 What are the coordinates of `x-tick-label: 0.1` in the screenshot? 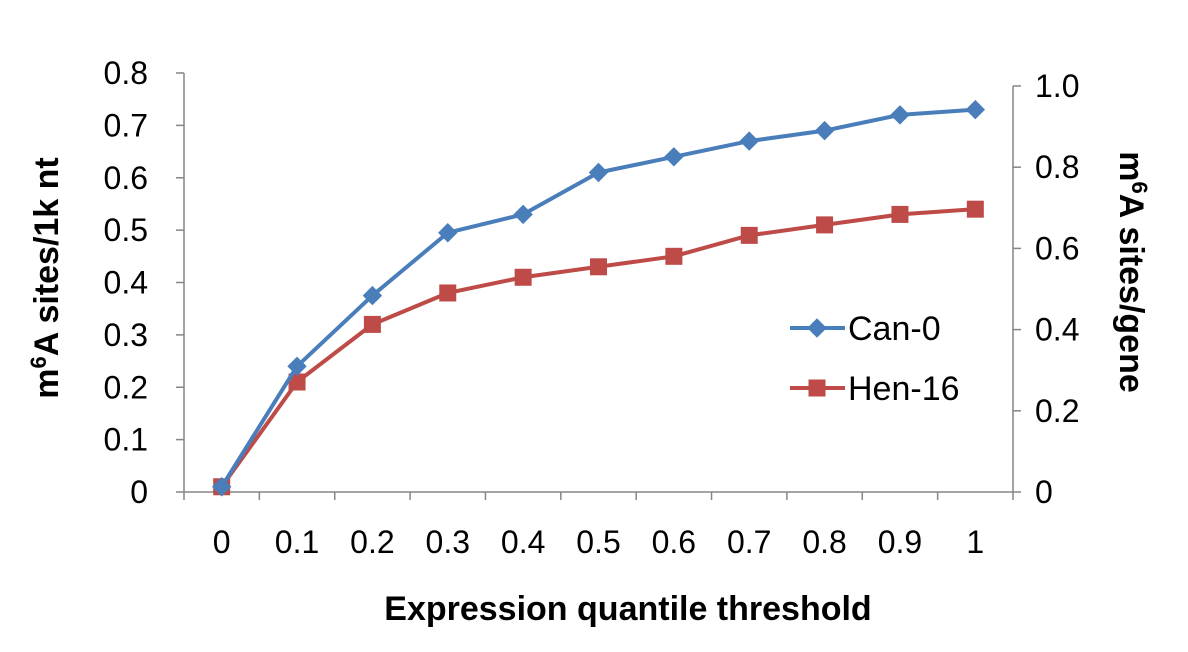 It's located at (297, 542).